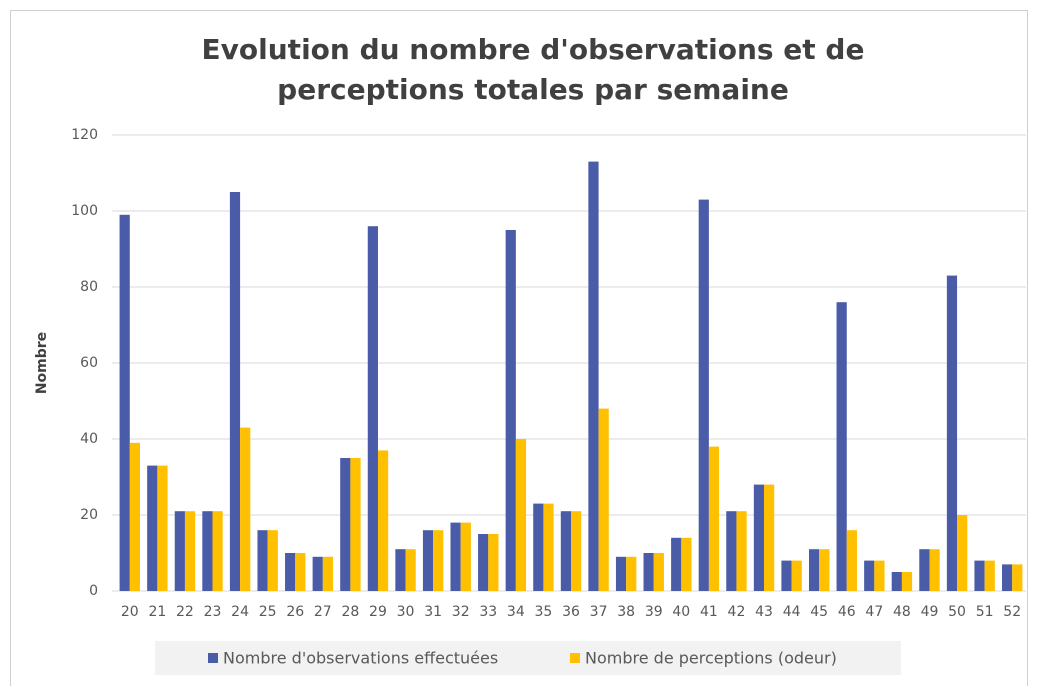  What do you see at coordinates (709, 612) in the screenshot?
I see `x-tick-label: 41` at bounding box center [709, 612].